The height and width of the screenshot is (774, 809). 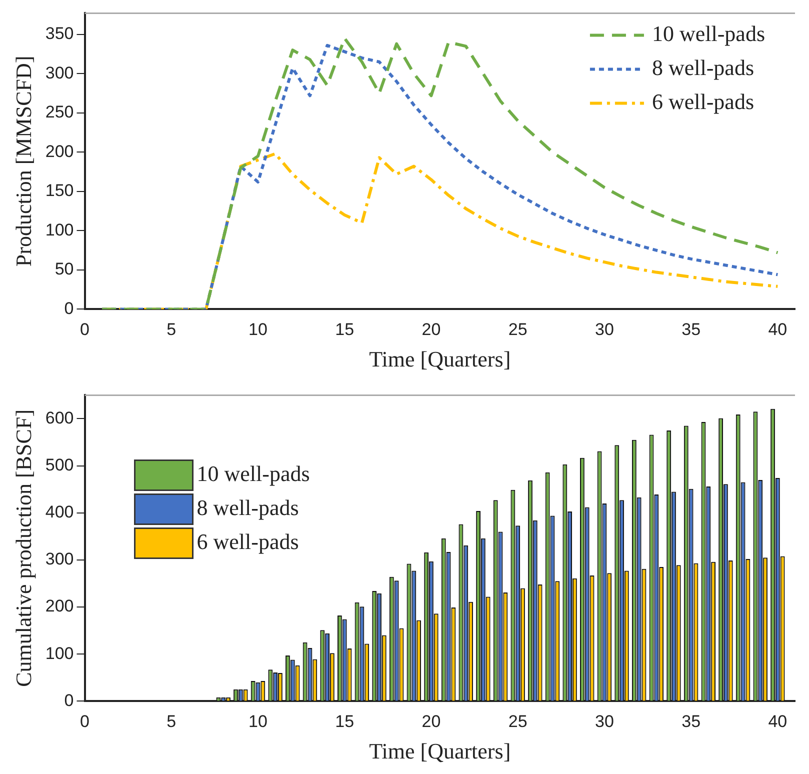 I want to click on y-tick-label: 150, so click(x=59, y=190).